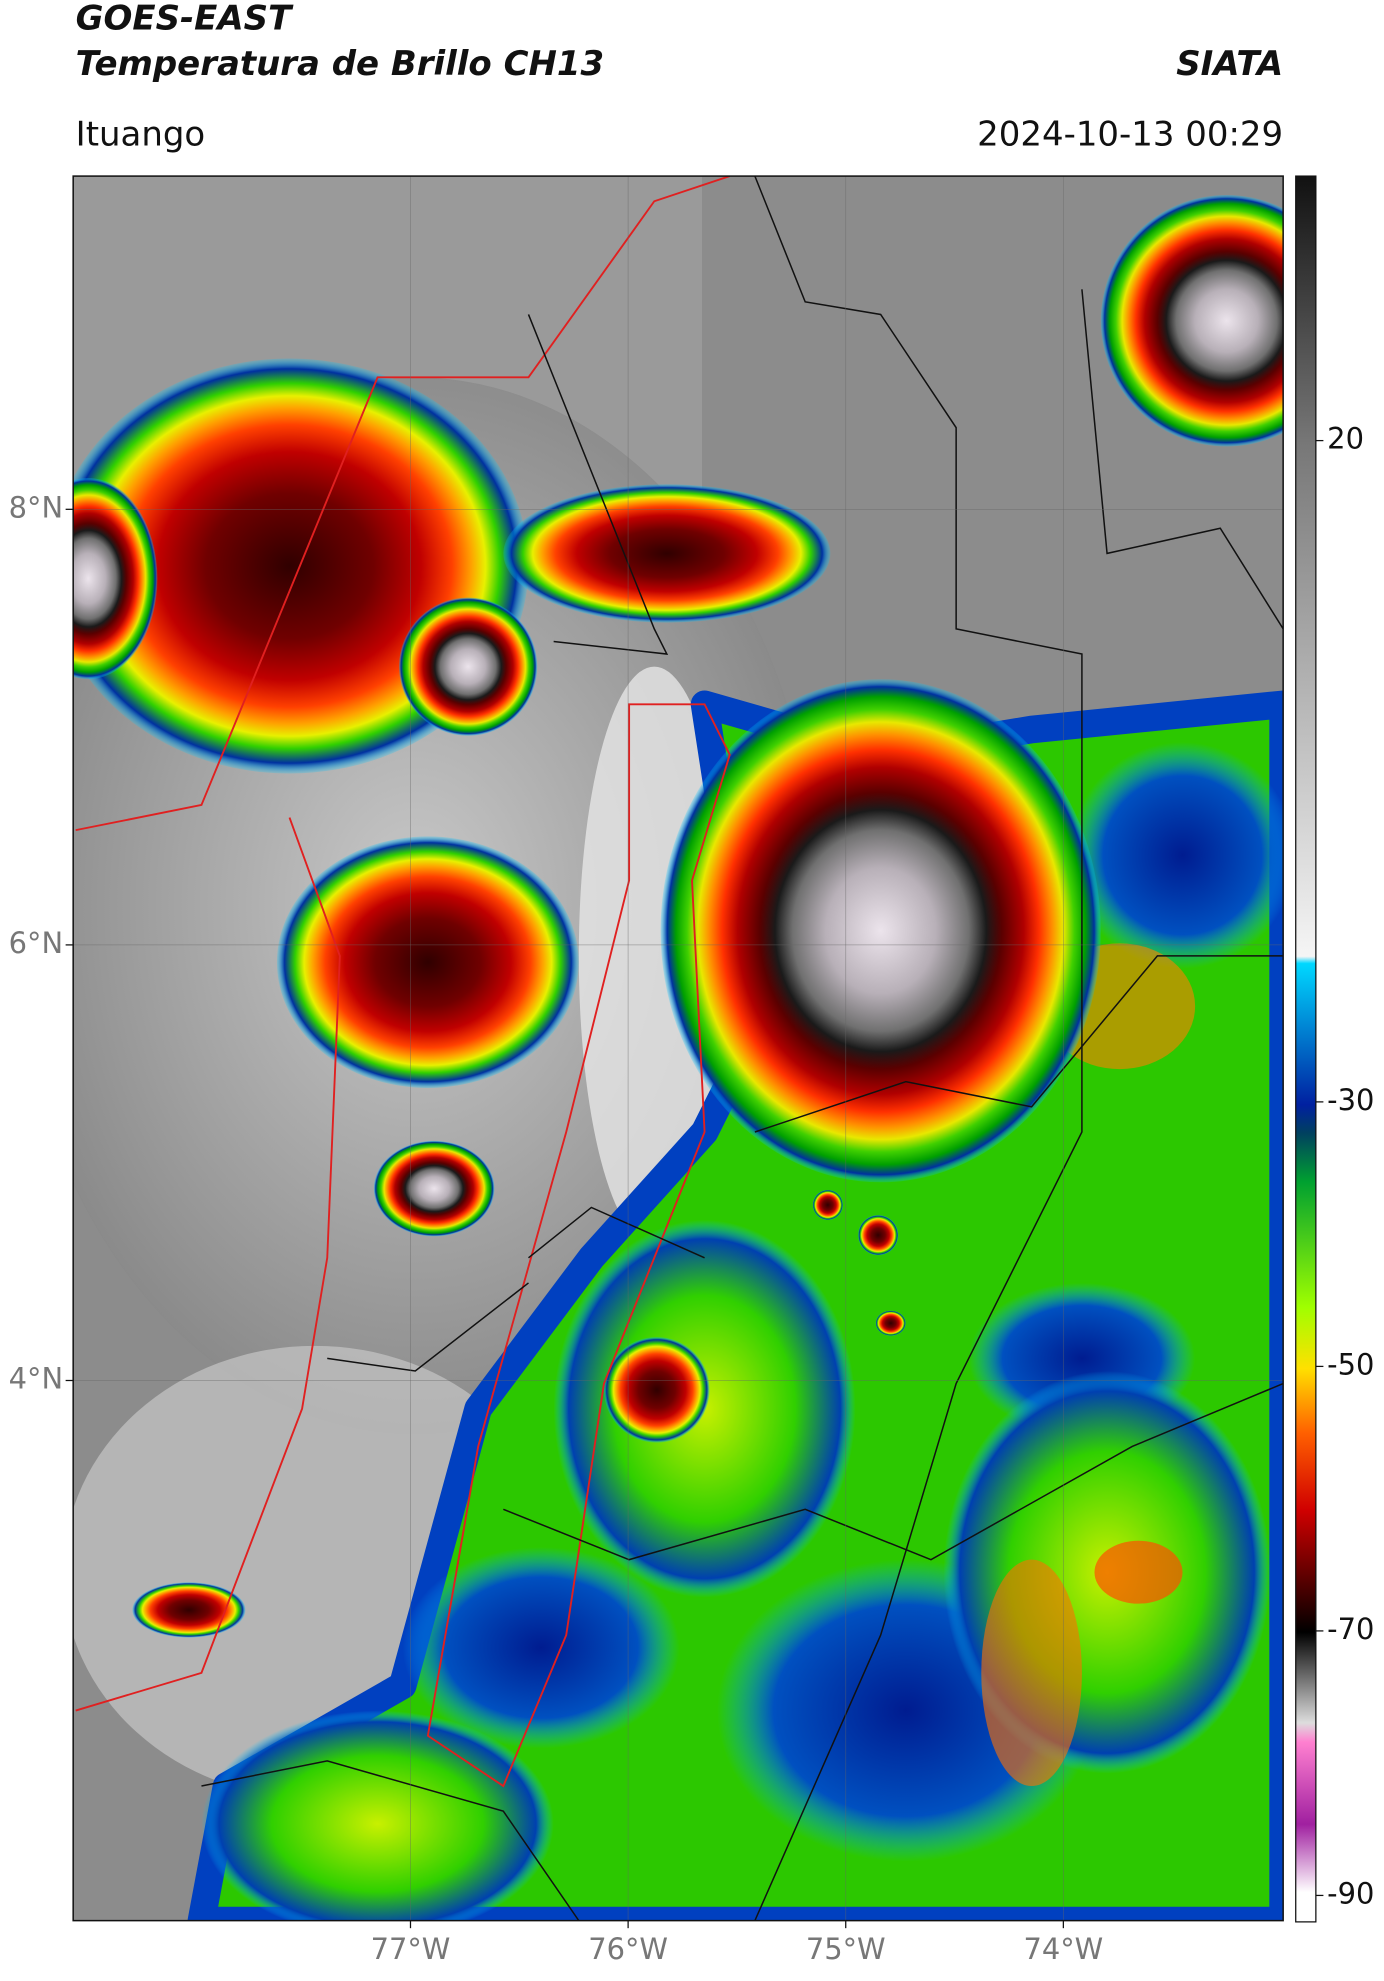 This screenshot has width=1384, height=1981. Describe the element at coordinates (1229, 64) in the screenshot. I see `brand: SIATA` at that location.